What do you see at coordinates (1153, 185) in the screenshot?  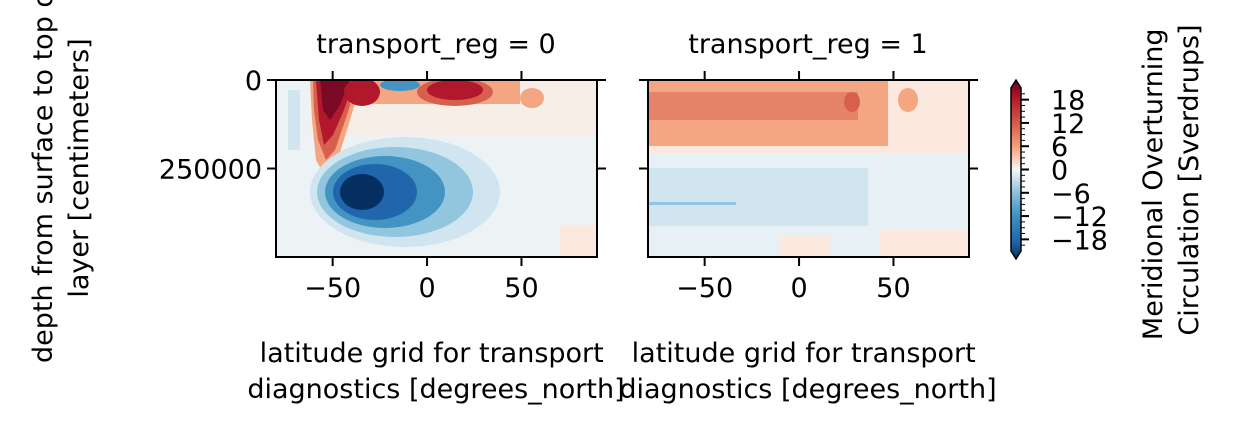 I see `colorbar-label-line-1: Meridional Overturning` at bounding box center [1153, 185].